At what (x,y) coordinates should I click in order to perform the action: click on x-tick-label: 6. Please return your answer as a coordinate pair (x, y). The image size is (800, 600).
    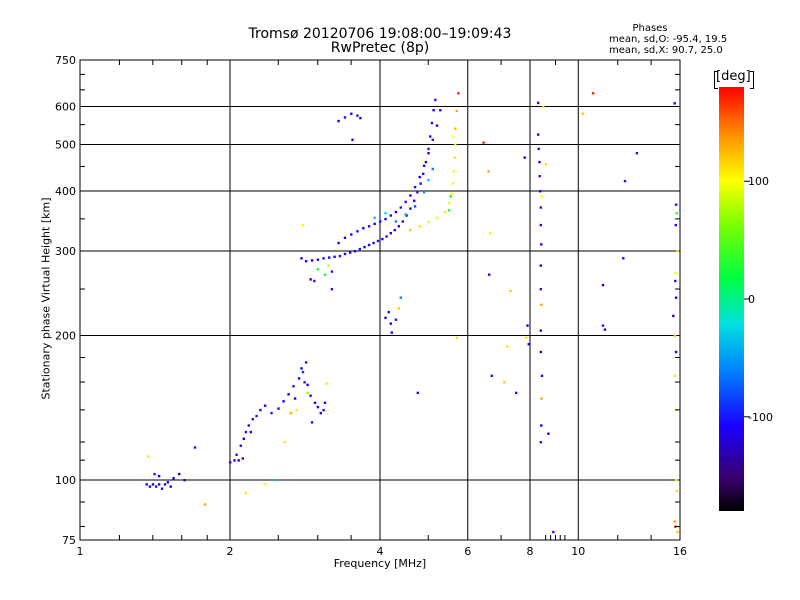
    Looking at the image, I should click on (467, 551).